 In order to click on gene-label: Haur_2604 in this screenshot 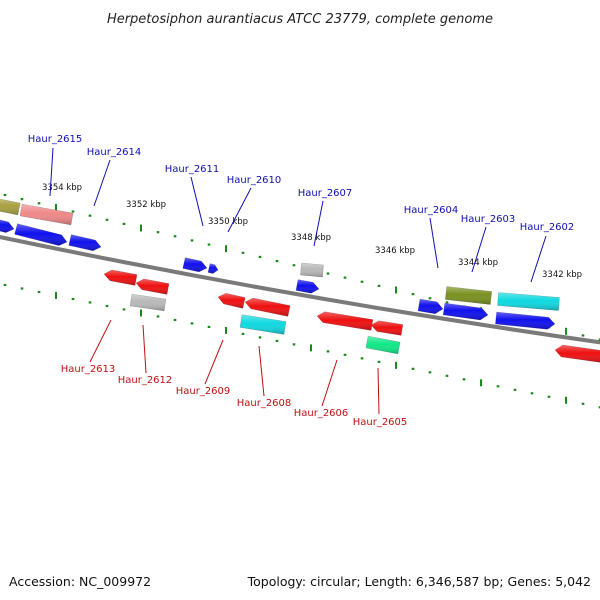, I will do `click(431, 210)`.